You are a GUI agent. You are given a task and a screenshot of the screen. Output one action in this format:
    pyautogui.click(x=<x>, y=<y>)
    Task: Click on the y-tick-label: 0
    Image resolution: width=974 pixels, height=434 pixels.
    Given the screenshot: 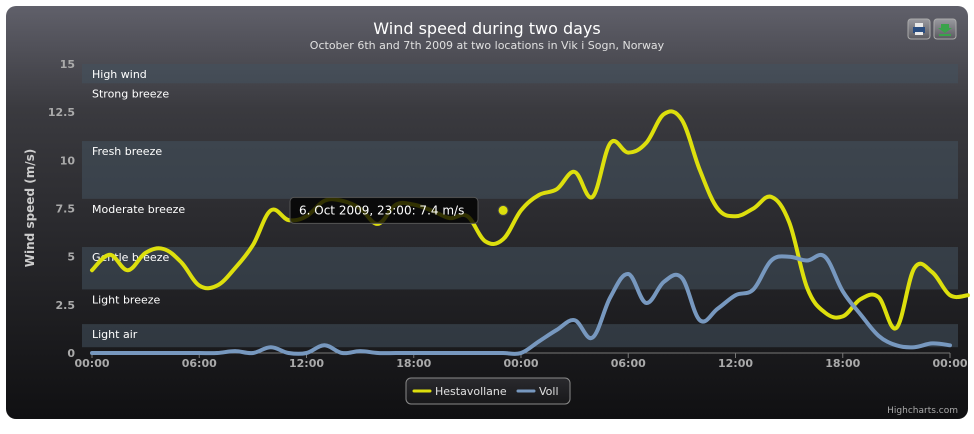 What is the action you would take?
    pyautogui.click(x=71, y=353)
    